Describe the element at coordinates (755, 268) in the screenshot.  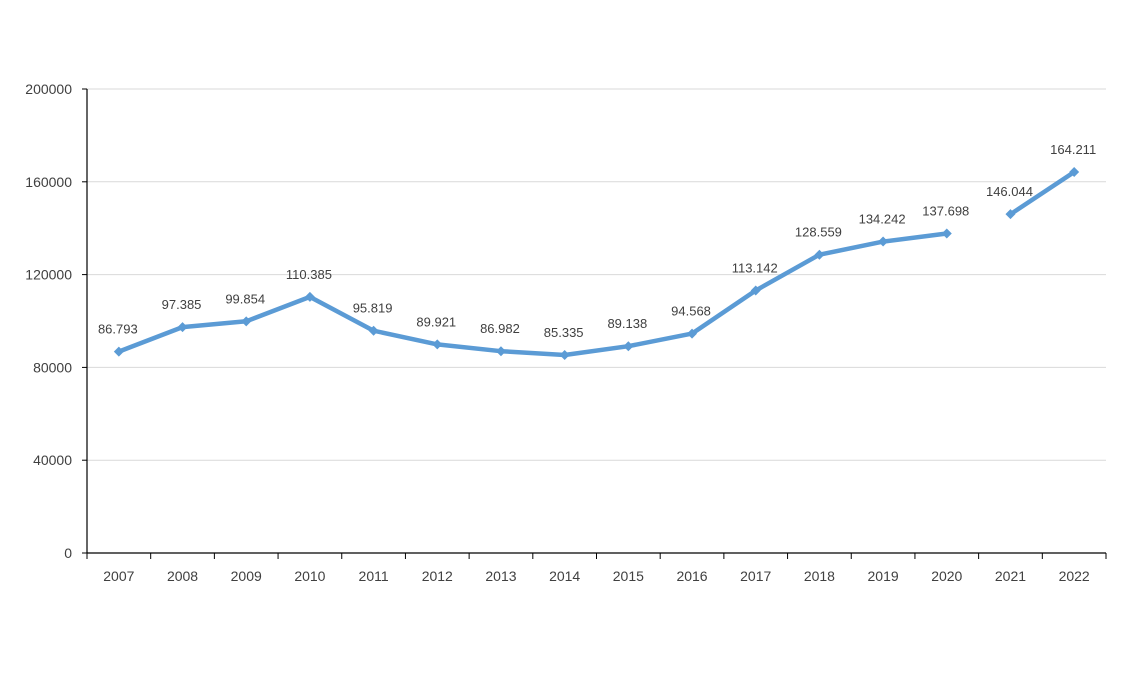
I see `data-label-2017: 113.142` at that location.